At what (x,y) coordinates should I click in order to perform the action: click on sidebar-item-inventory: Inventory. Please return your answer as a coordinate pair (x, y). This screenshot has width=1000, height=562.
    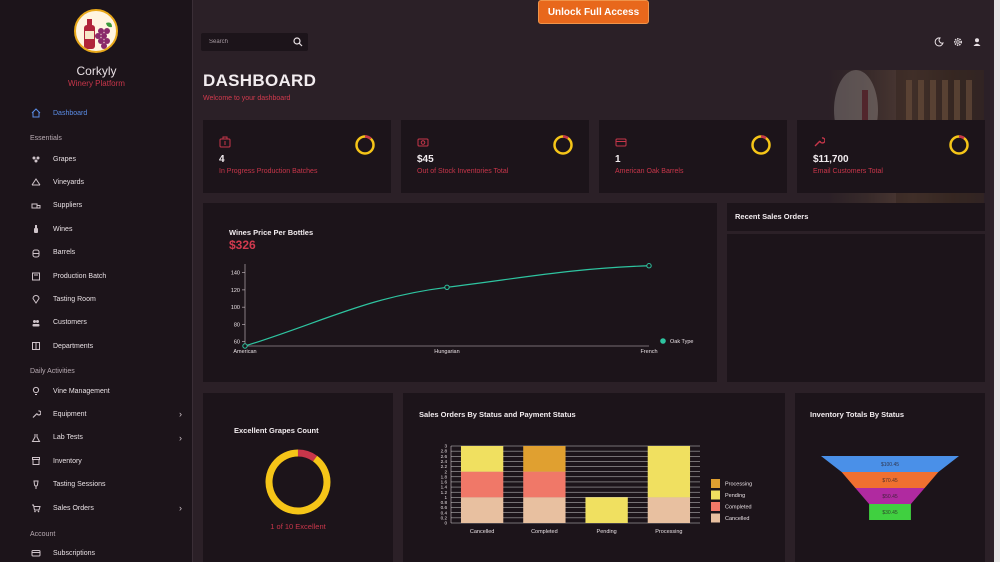
    Looking at the image, I should click on (108, 461).